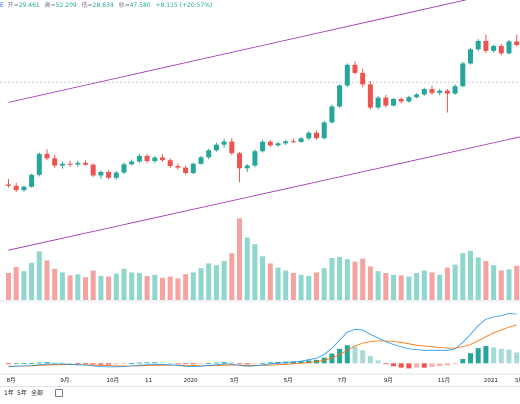  What do you see at coordinates (50, 5) in the screenshot?
I see `high-label: 高=` at bounding box center [50, 5].